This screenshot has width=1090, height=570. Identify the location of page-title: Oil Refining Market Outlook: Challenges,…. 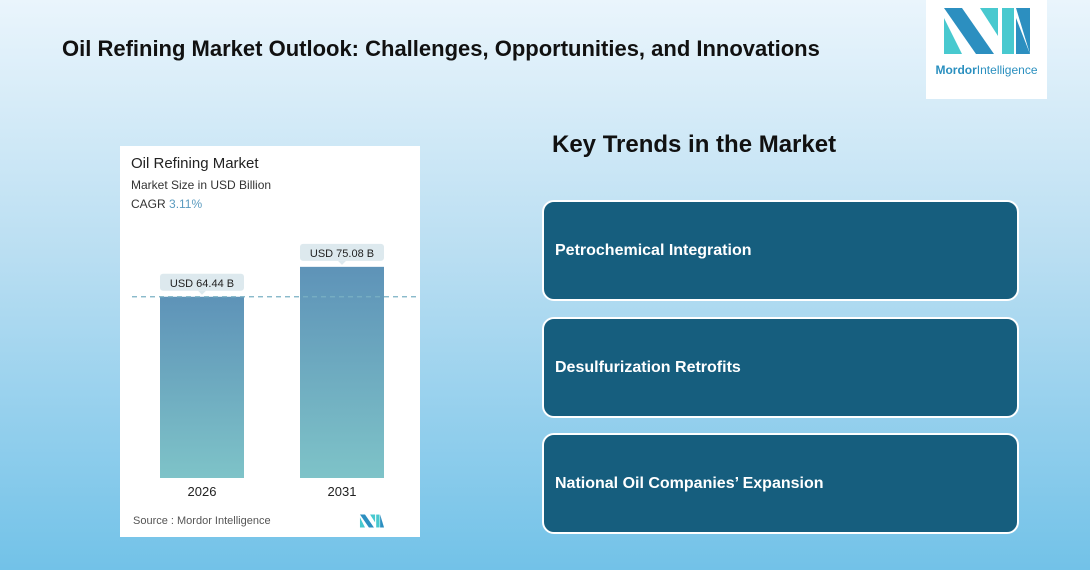
(441, 48).